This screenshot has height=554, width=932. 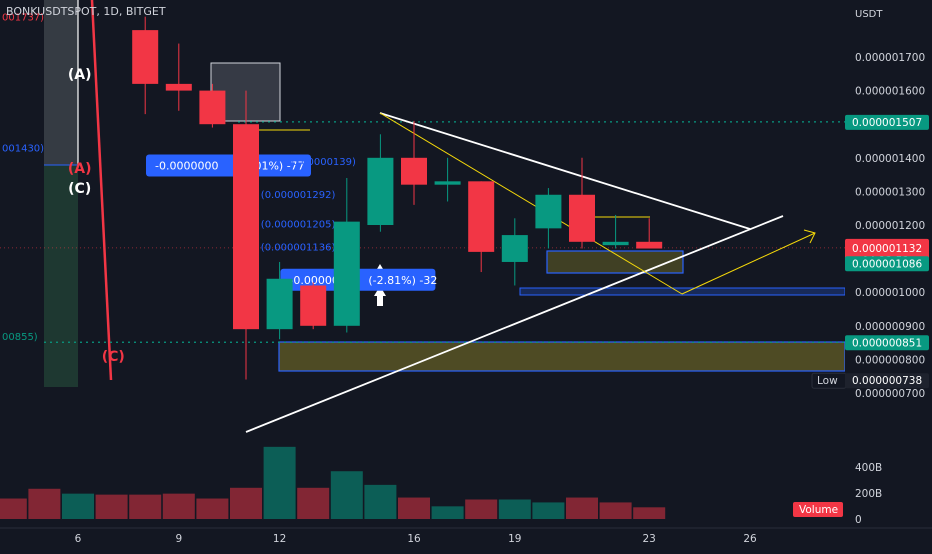 What do you see at coordinates (868, 468) in the screenshot?
I see `volume-tick-0: 400B` at bounding box center [868, 468].